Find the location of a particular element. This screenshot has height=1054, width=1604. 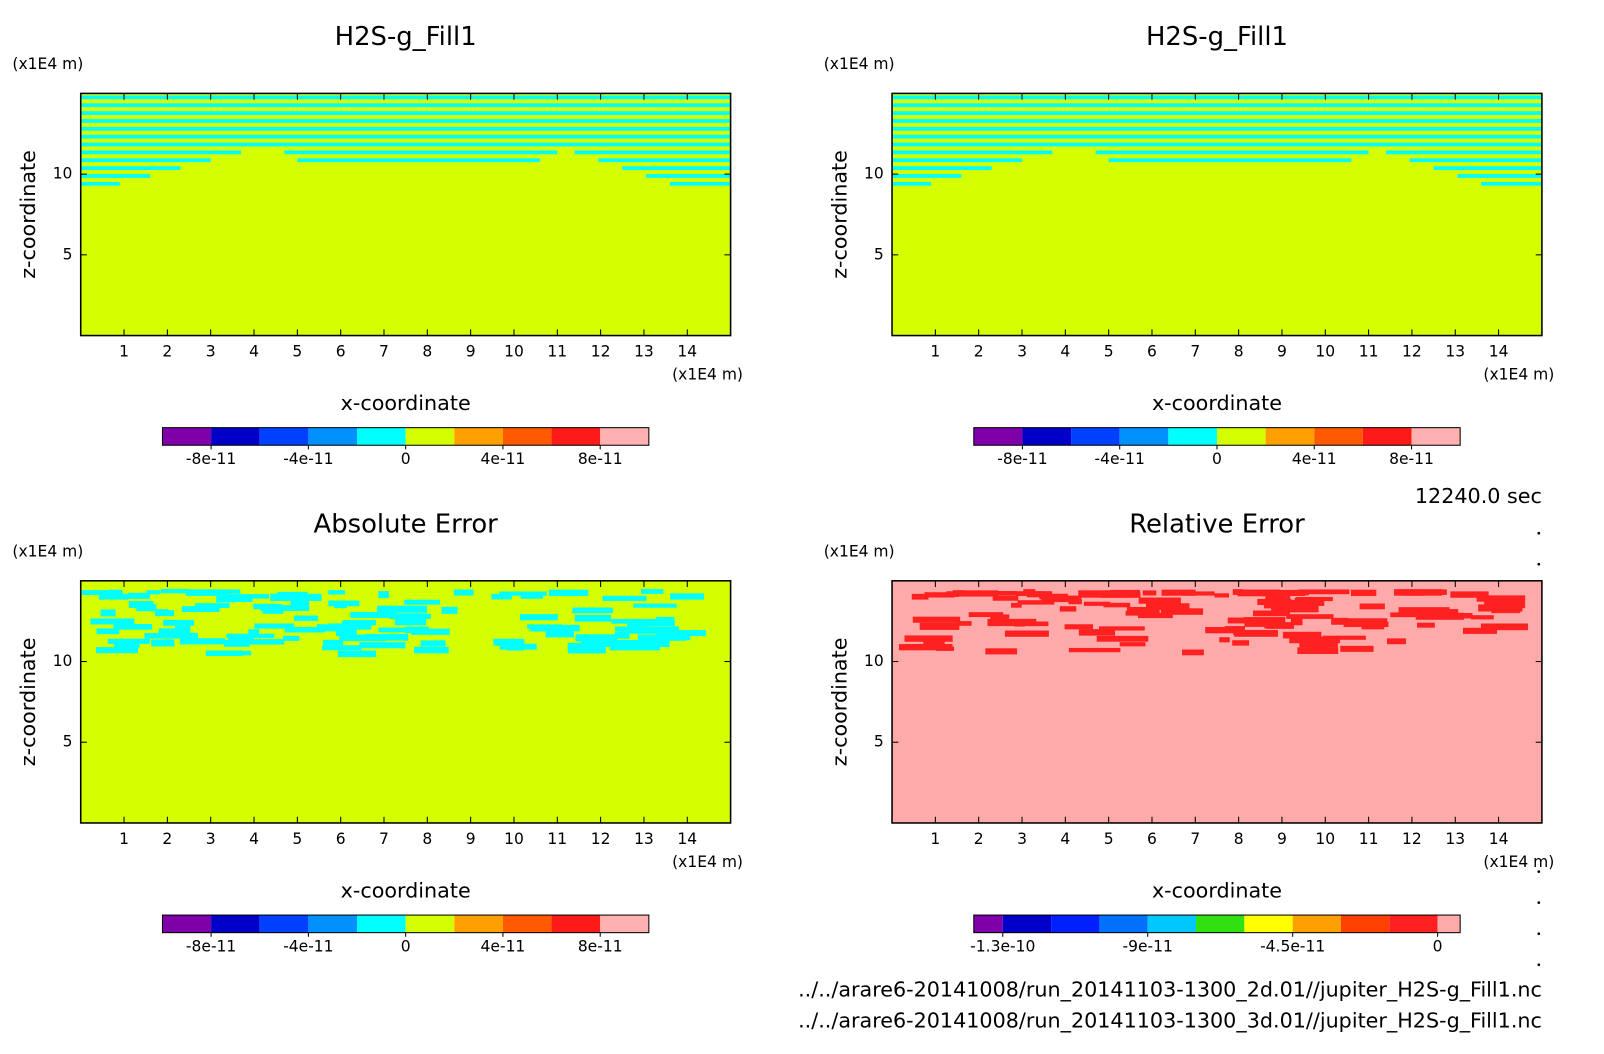

x-axis-label: x-coordinate is located at coordinates (1217, 890).